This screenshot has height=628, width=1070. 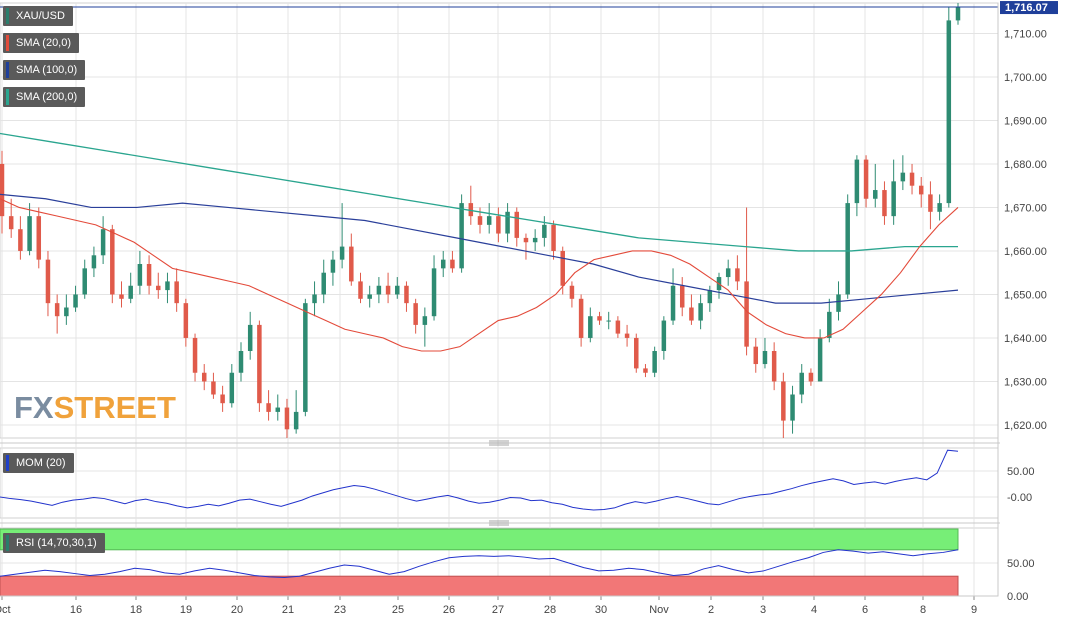 I want to click on legend-label: SMA (20,0), so click(x=44, y=43).